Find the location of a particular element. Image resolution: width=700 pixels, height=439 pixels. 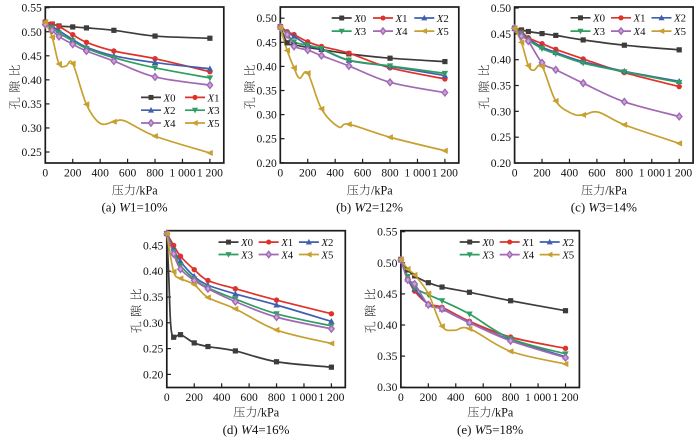

svg-text: (d) W4=16% is located at coordinates (256, 429).